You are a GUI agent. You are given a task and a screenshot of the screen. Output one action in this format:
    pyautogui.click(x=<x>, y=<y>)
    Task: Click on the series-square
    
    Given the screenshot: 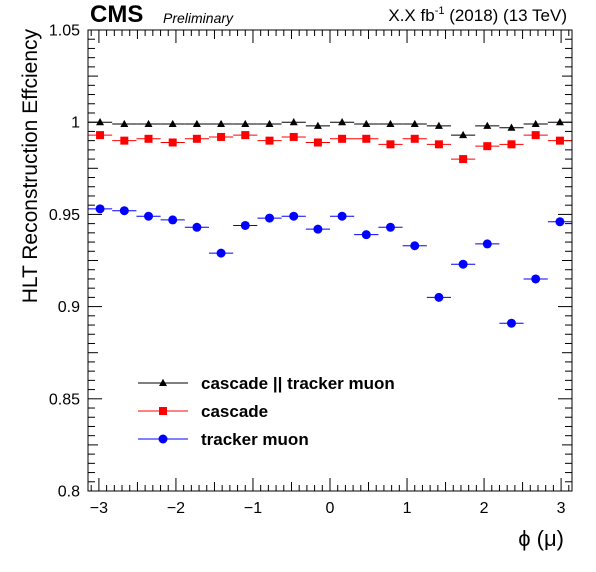 What is the action you would take?
    pyautogui.click(x=330, y=147)
    